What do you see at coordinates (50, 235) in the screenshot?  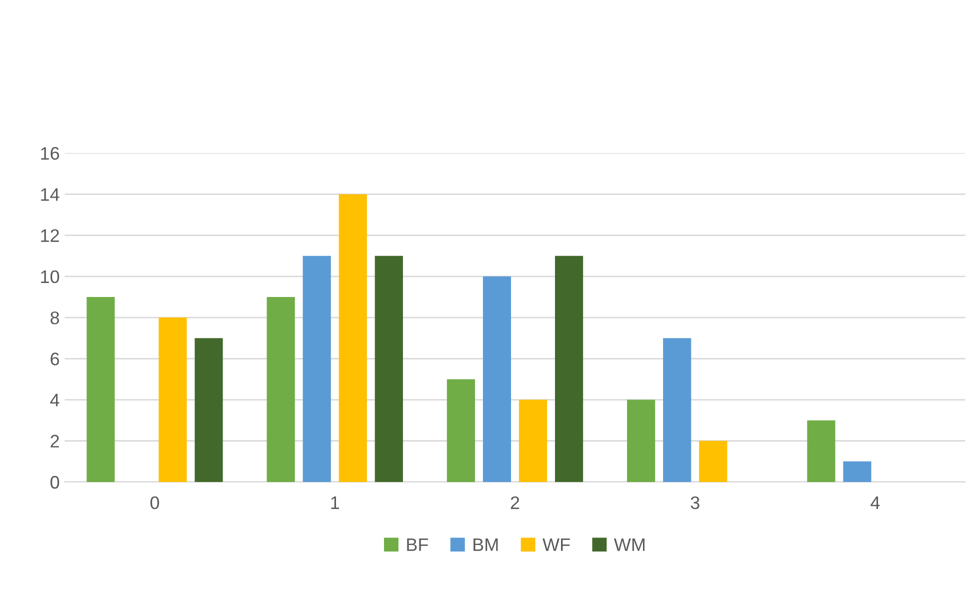 I see `y-tick-label: 12` at bounding box center [50, 235].